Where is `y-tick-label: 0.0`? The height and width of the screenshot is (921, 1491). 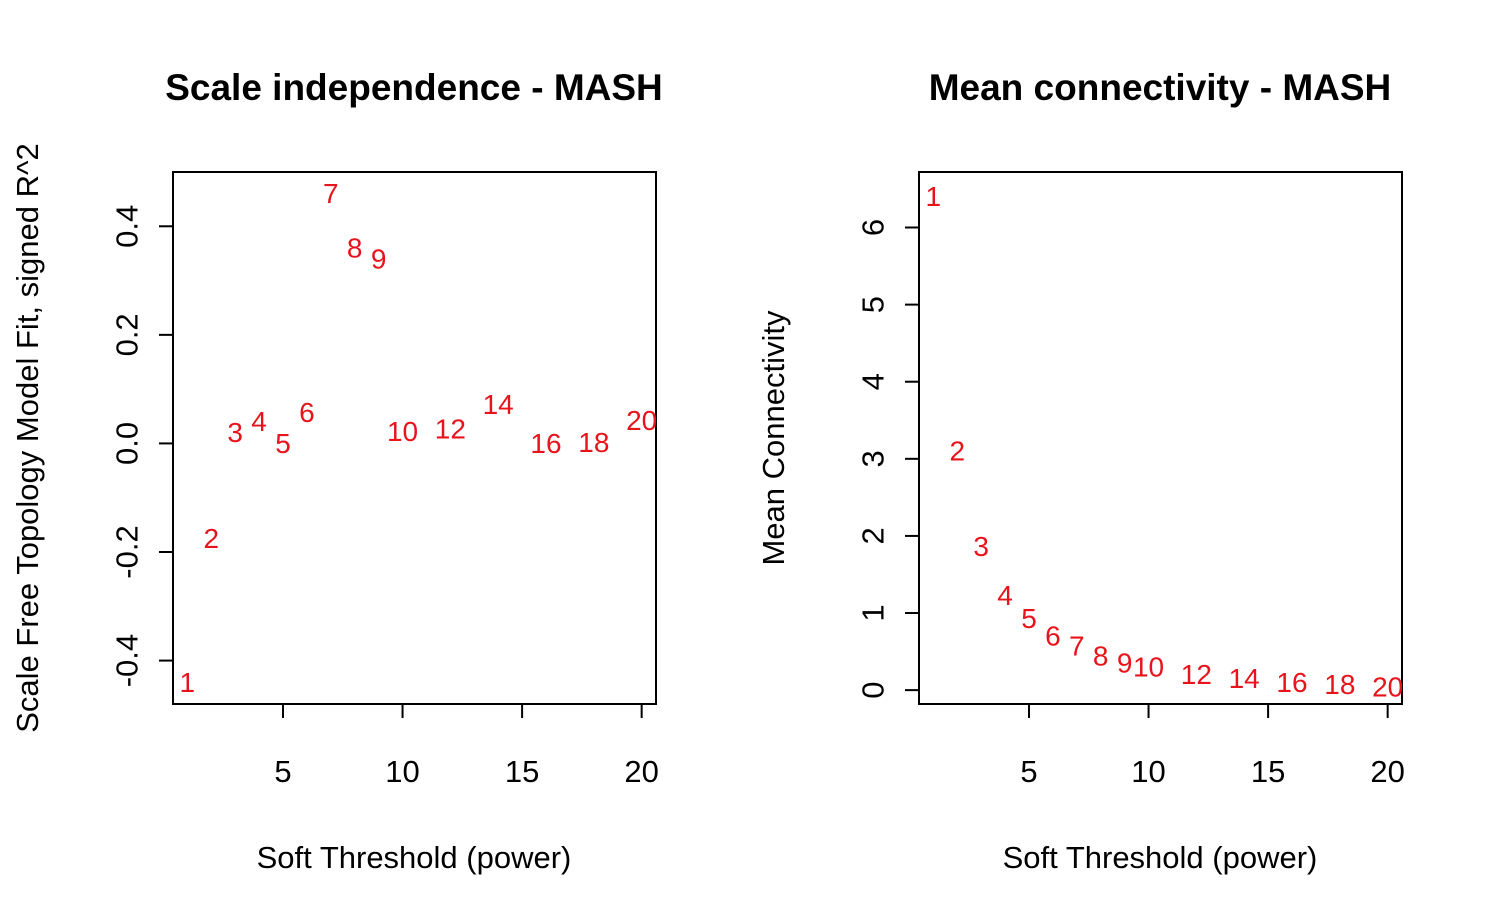 y-tick-label: 0.0 is located at coordinates (127, 443).